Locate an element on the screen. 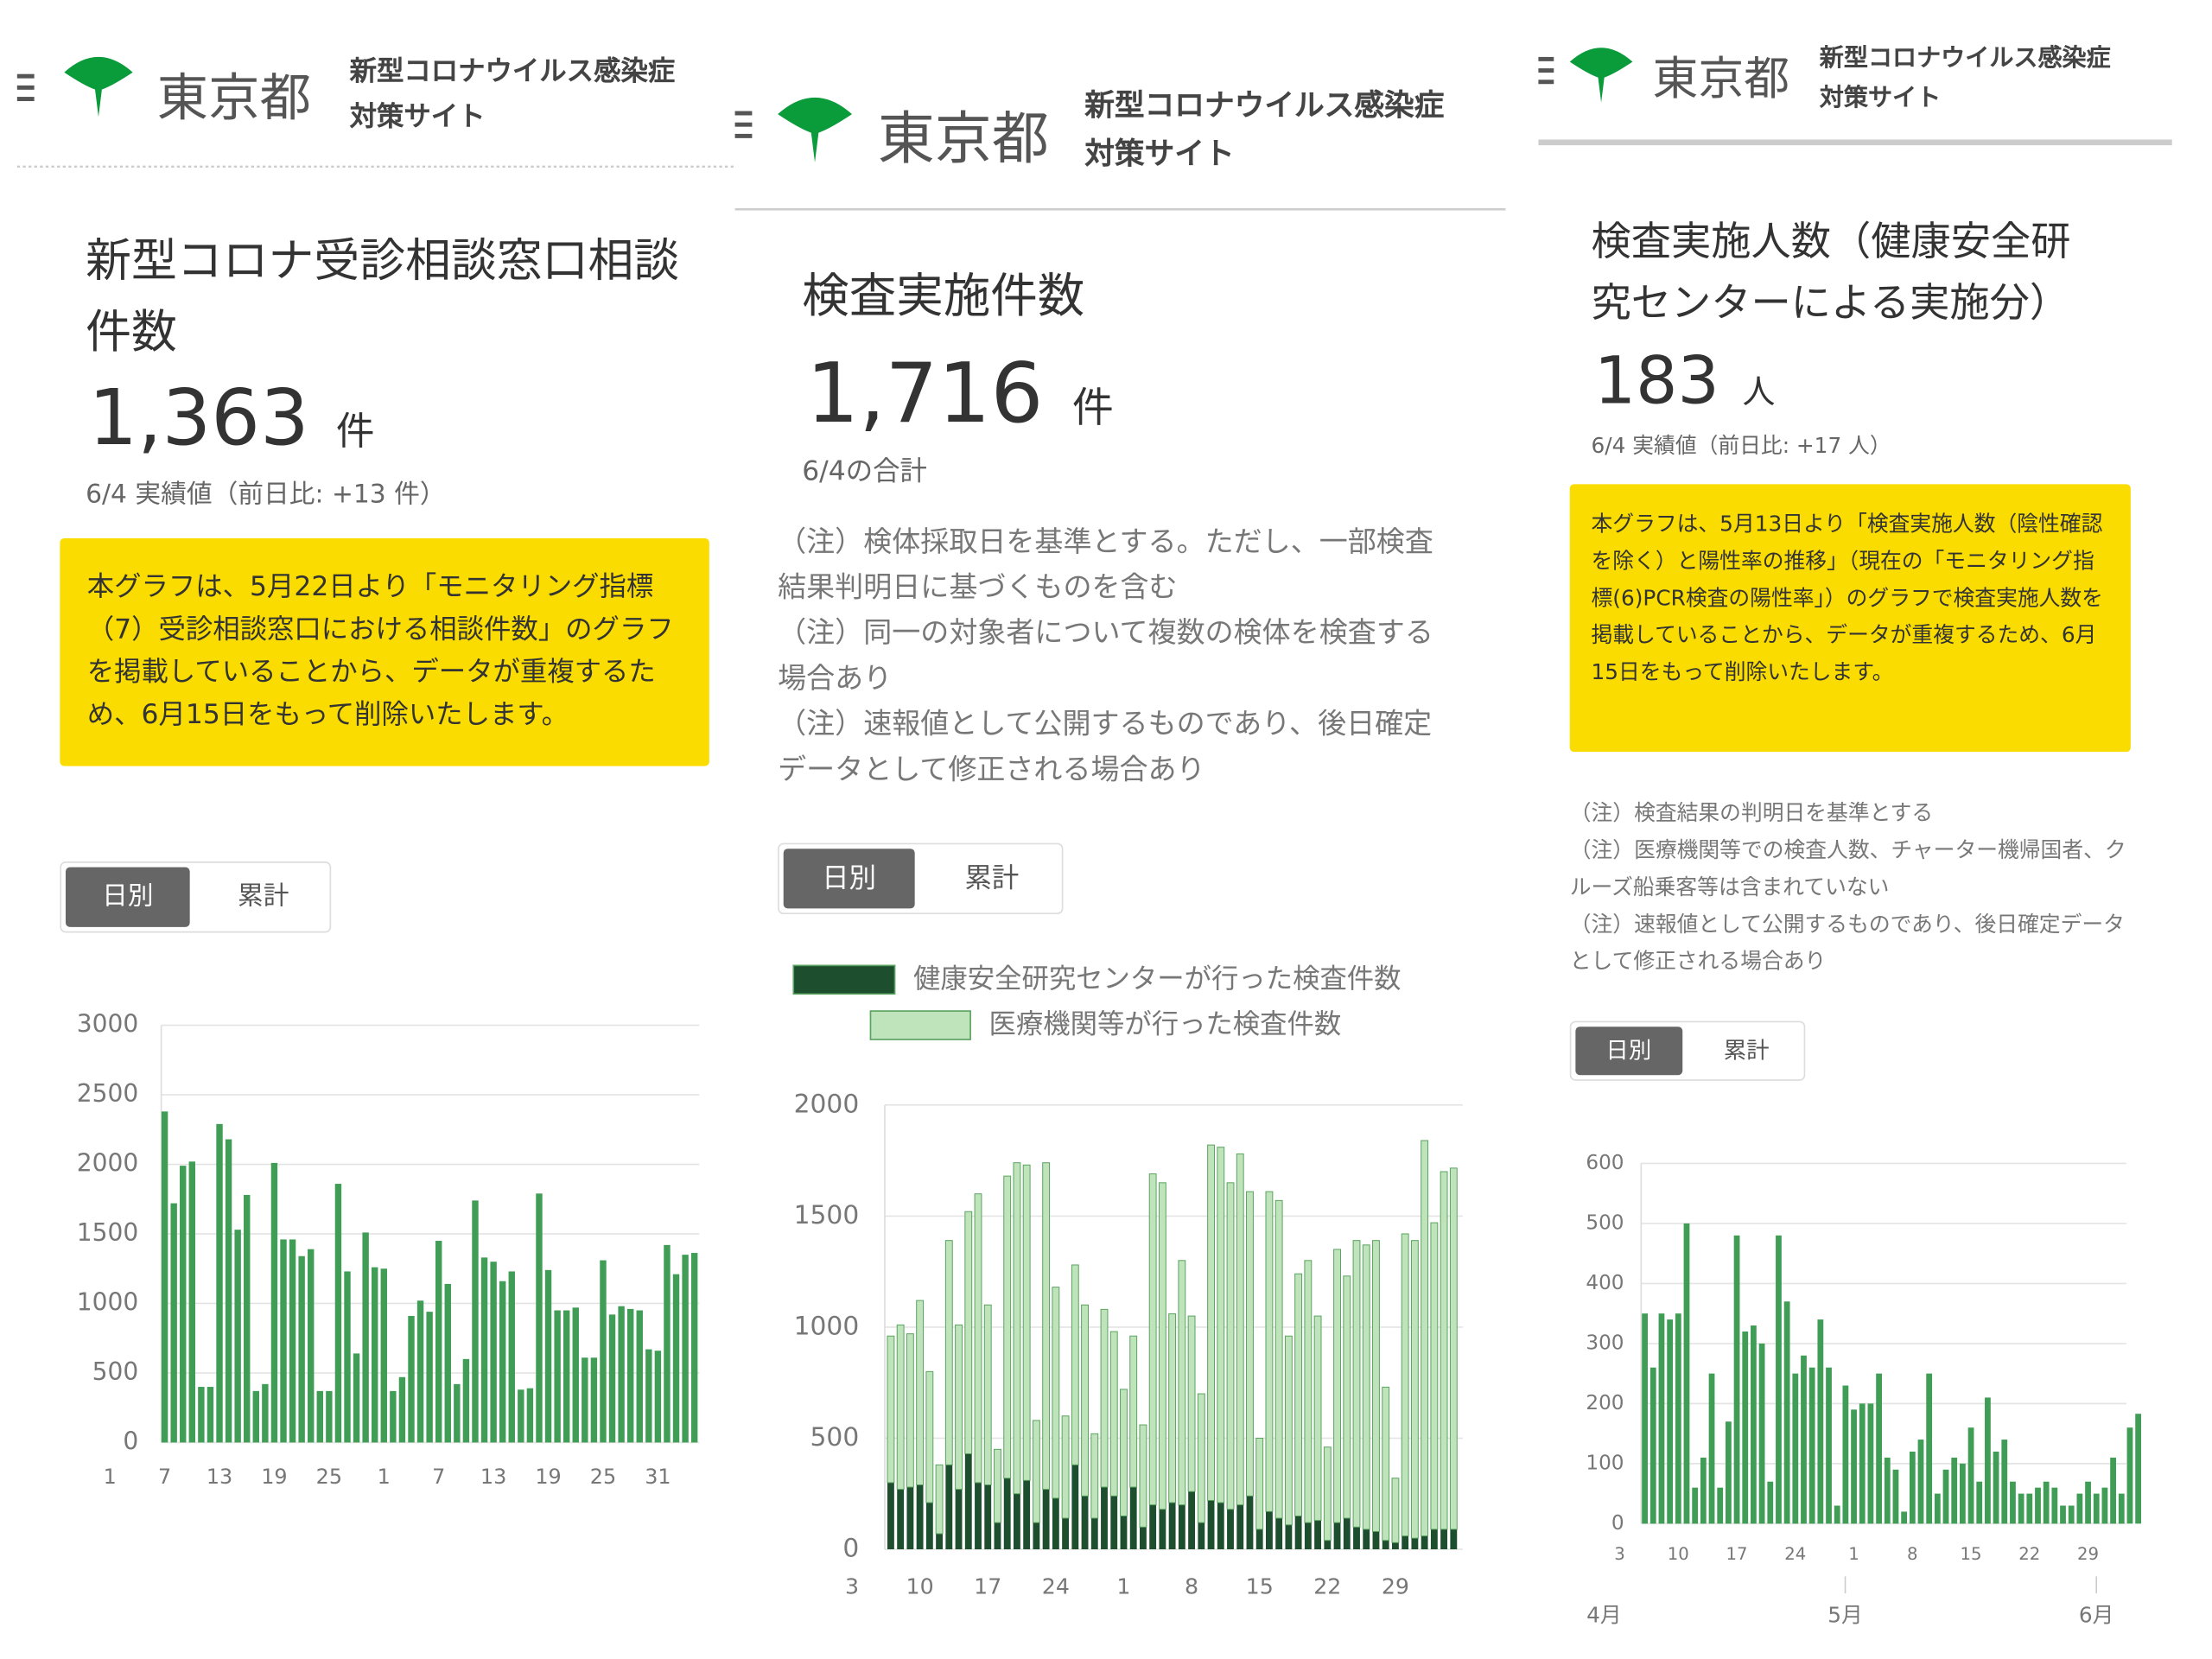 This screenshot has height=1659, width=2212. card-title: 検査実施件数 is located at coordinates (943, 295).